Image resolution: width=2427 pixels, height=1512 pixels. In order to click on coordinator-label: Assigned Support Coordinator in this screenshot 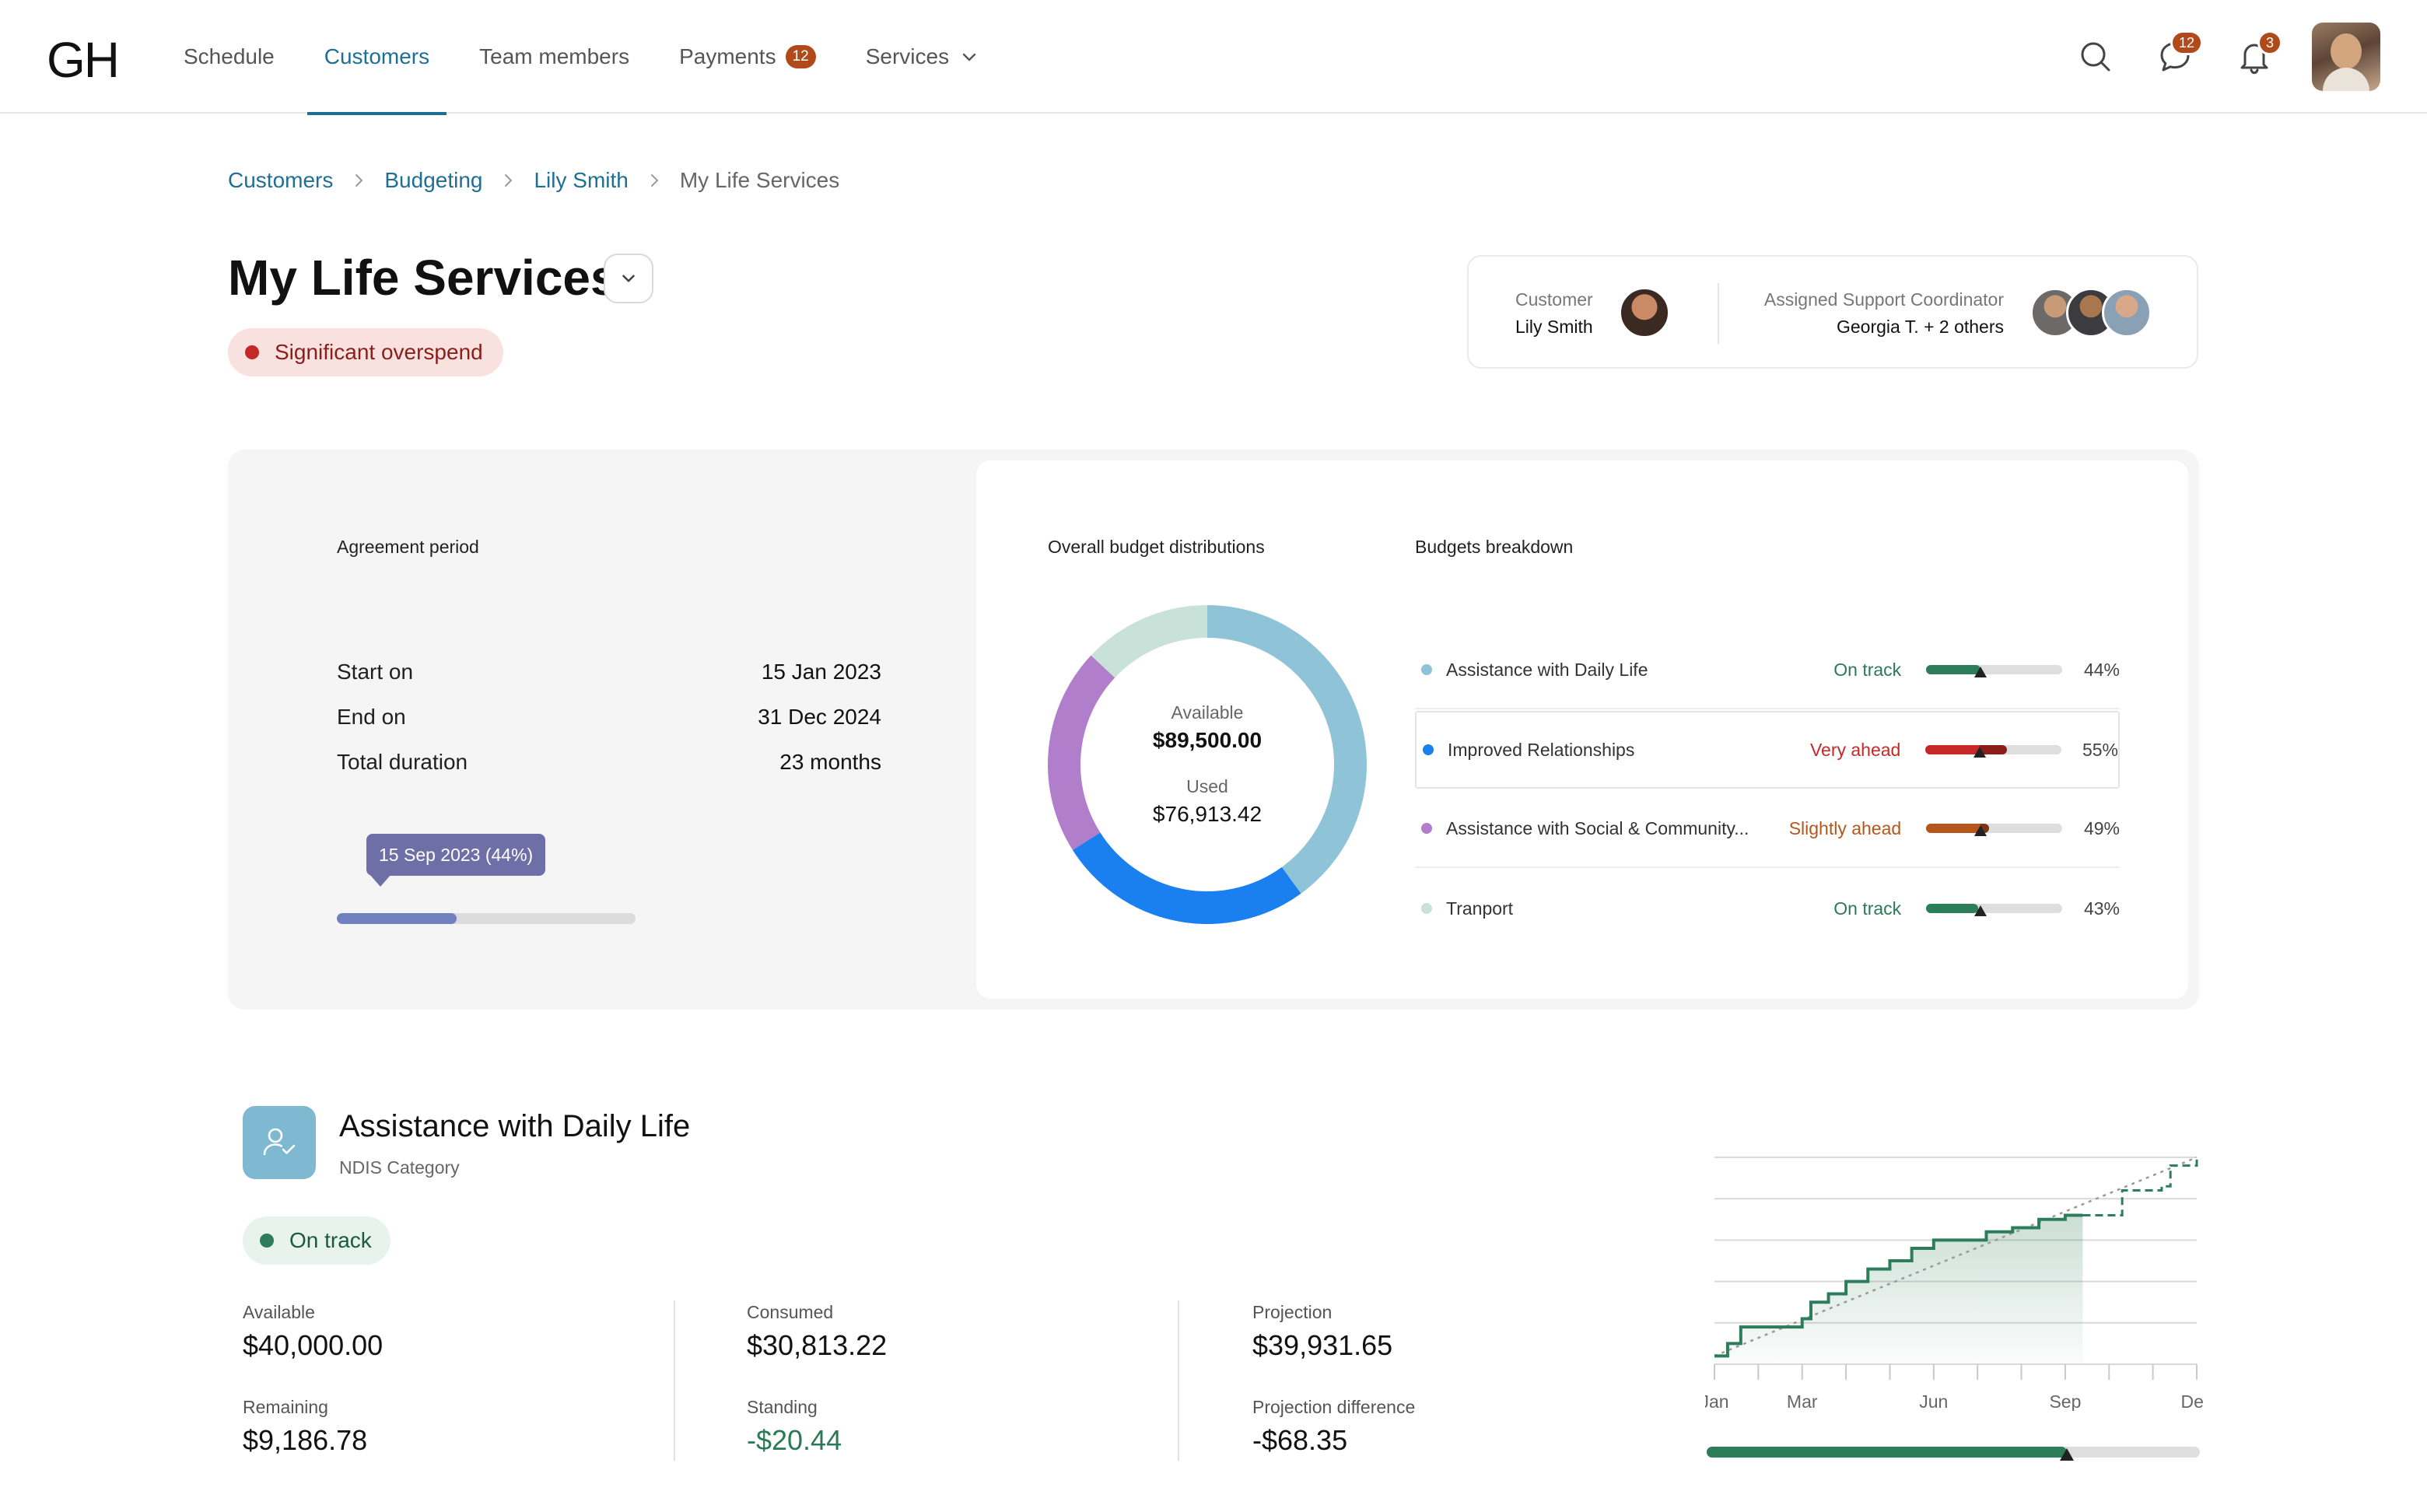, I will do `click(1883, 300)`.